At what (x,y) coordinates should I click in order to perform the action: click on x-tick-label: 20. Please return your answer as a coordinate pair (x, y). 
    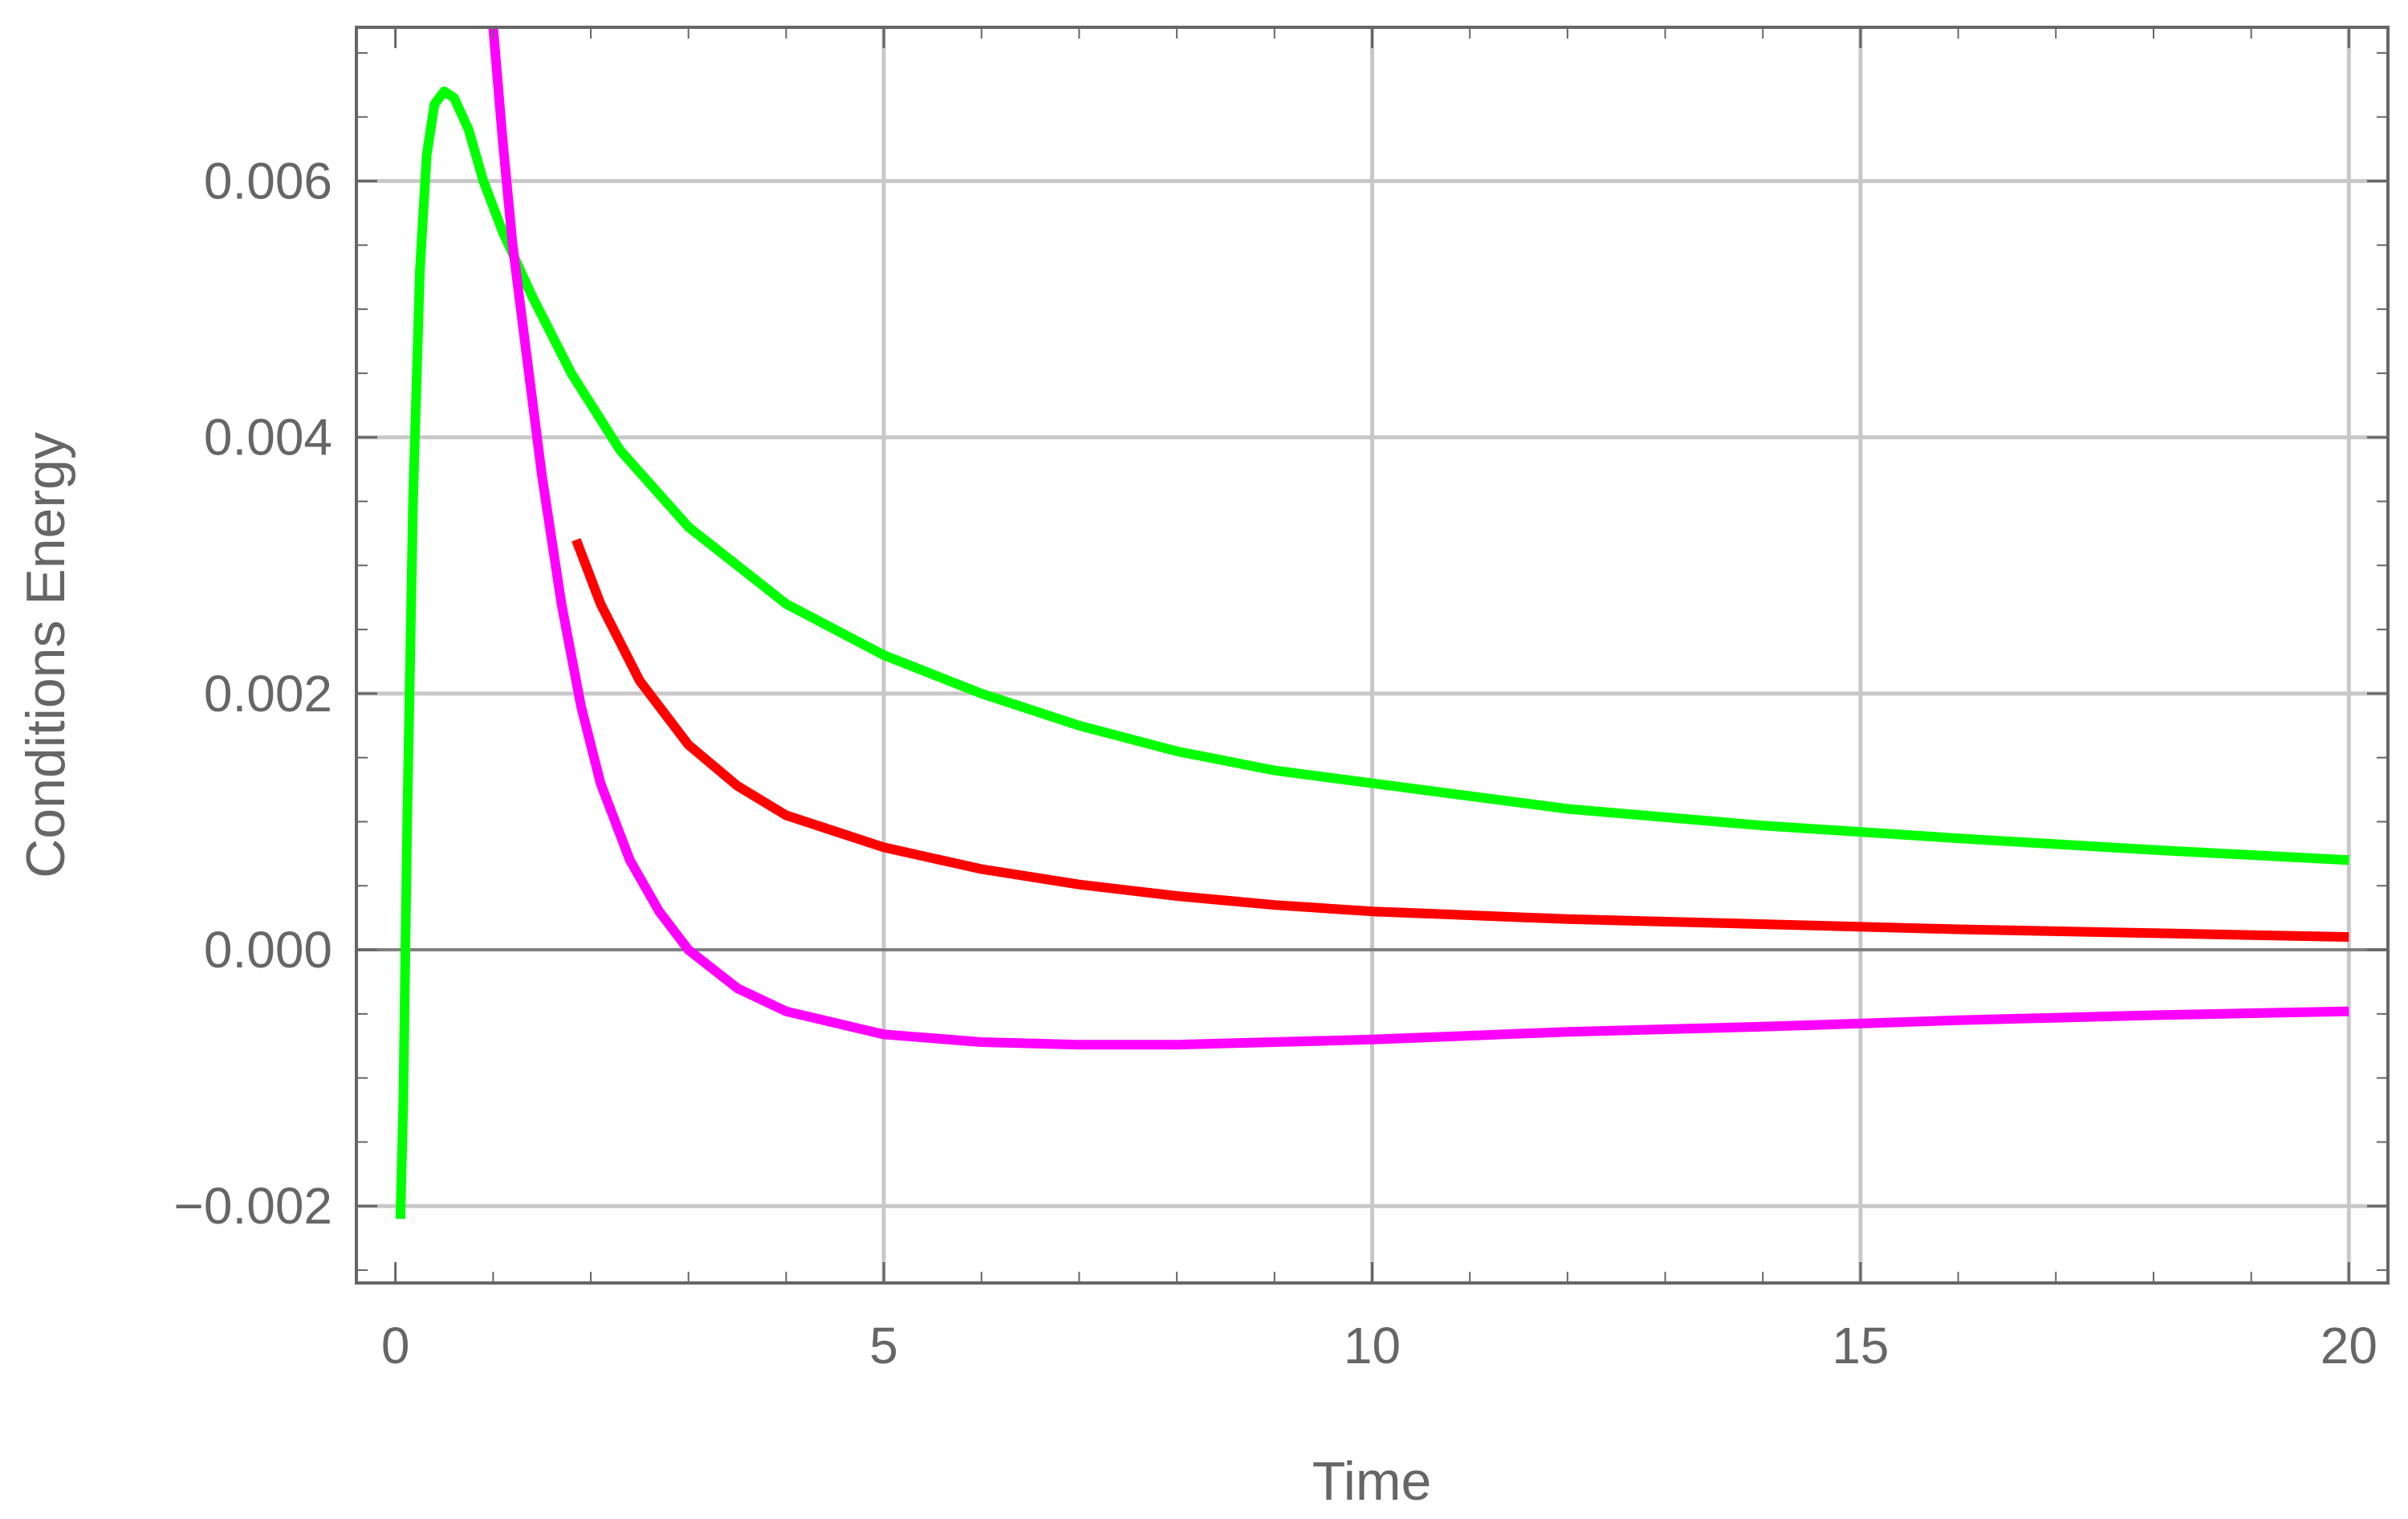
    Looking at the image, I should click on (2349, 1345).